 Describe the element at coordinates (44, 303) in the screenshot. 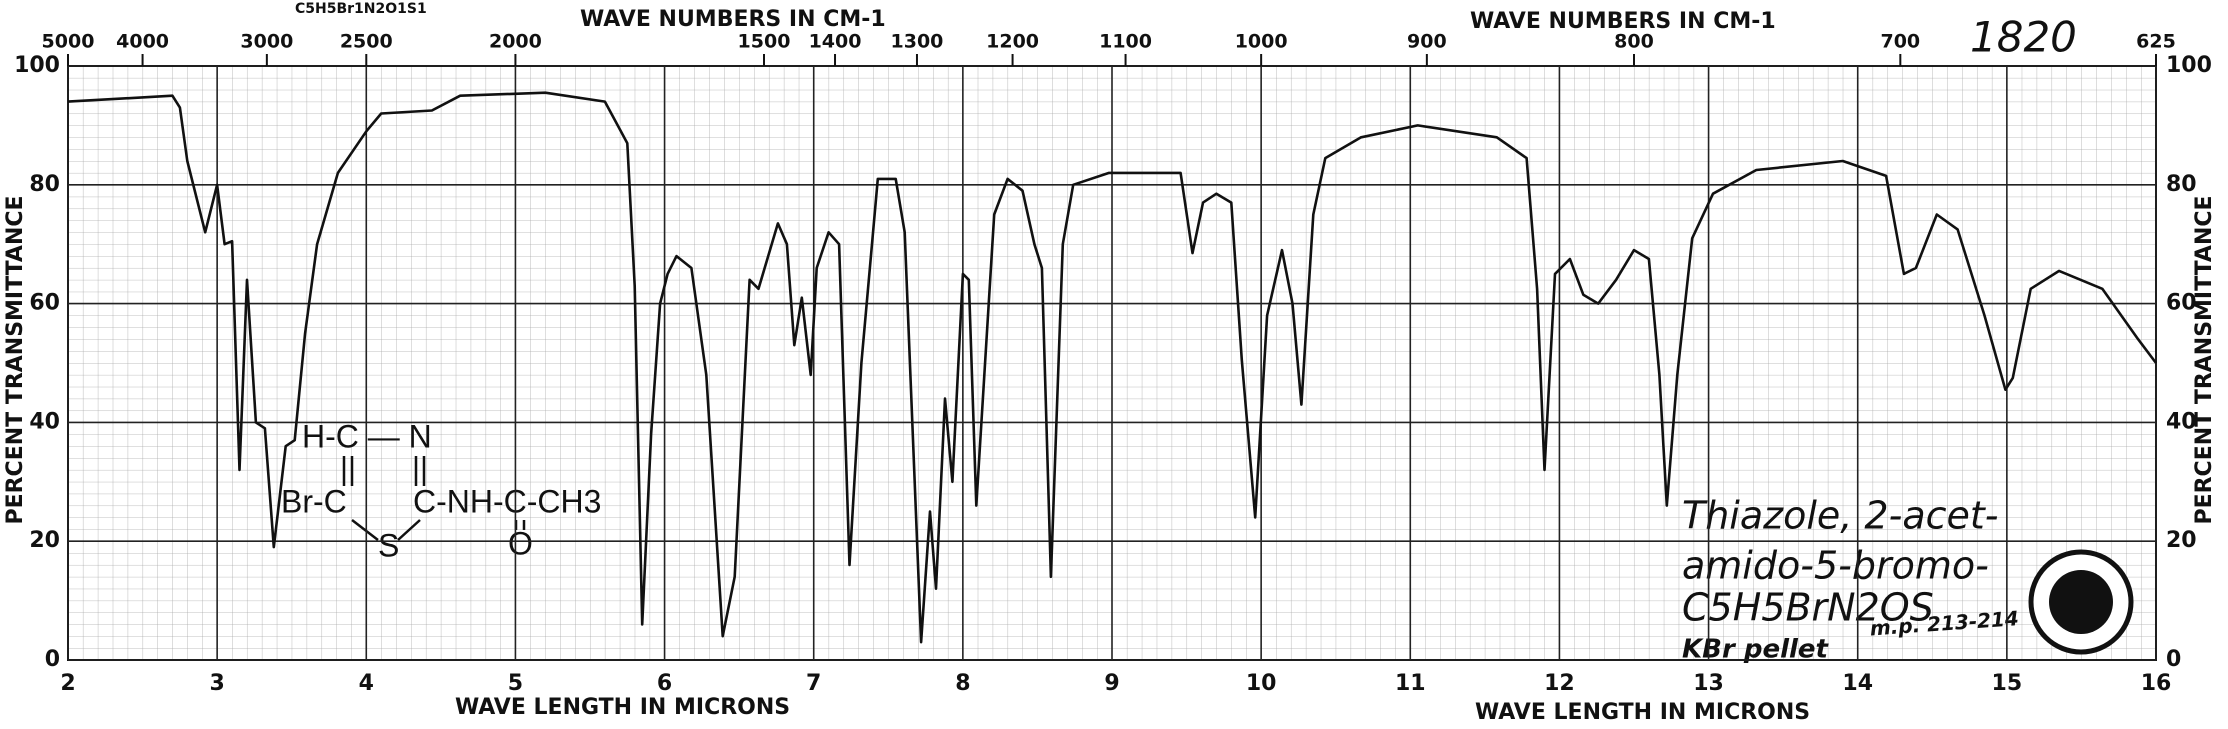

I see `y-tick-label: 60` at that location.